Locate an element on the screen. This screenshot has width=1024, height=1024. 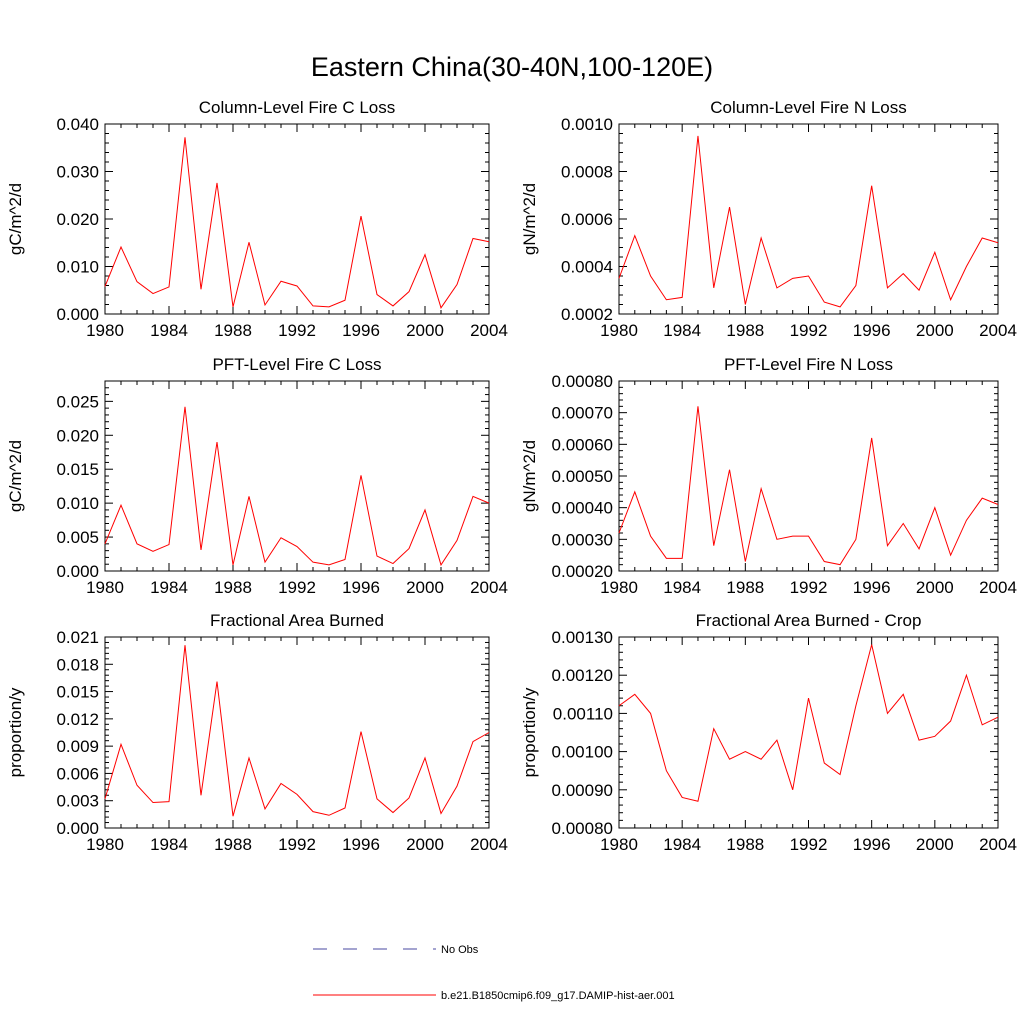
panel-title: Fractional Area Burned - Crop is located at coordinates (809, 620).